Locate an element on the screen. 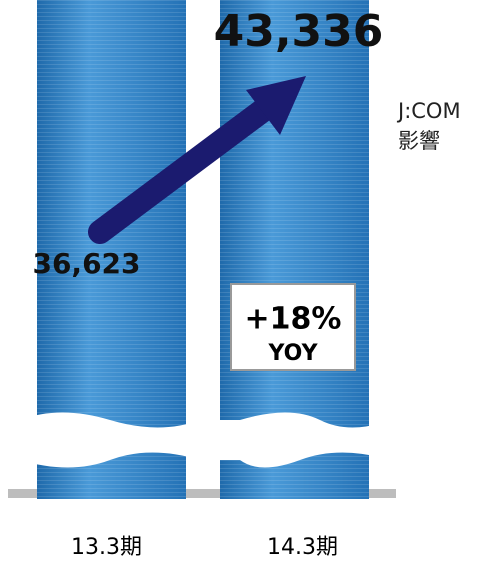 The image size is (493, 563). growth-label: +18% is located at coordinates (293, 319).